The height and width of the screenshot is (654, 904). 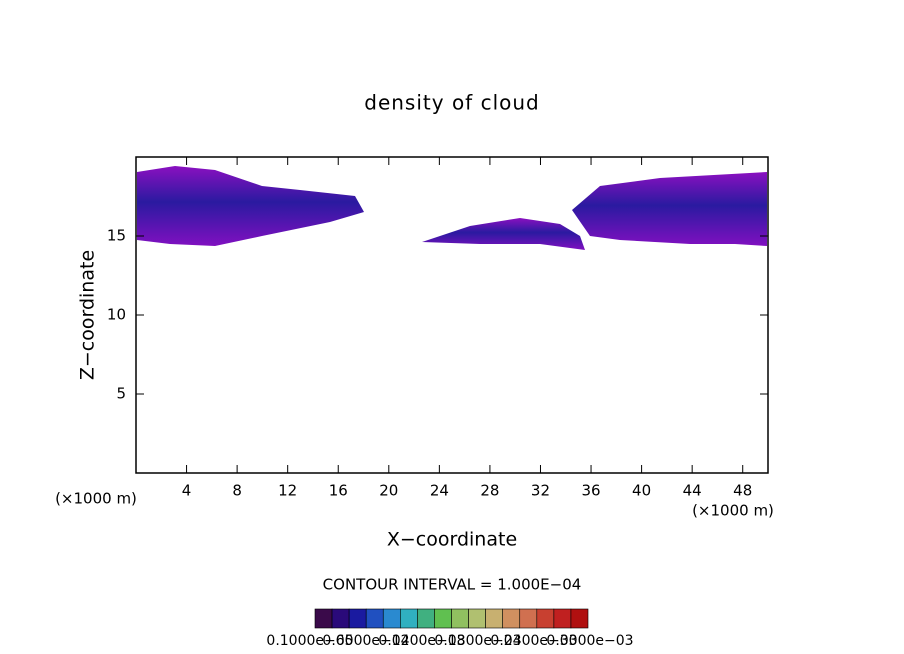 I want to click on colorbar-label: 0.3000e−03, so click(x=589, y=641).